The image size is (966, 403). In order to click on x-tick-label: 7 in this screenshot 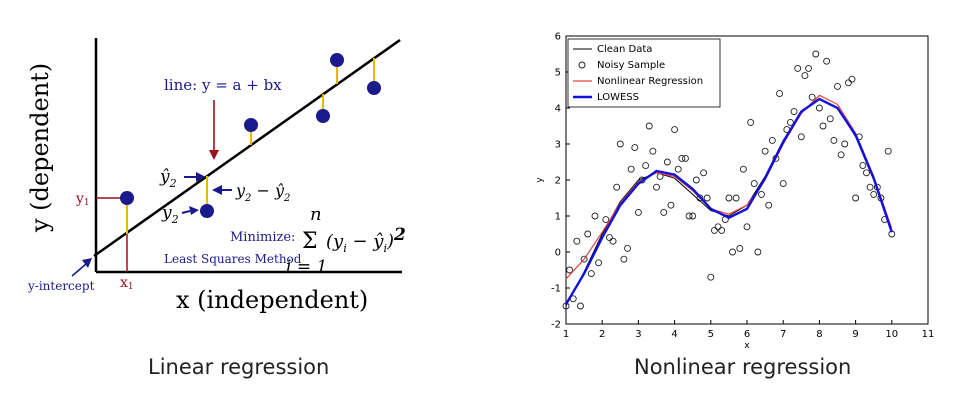, I will do `click(783, 334)`.